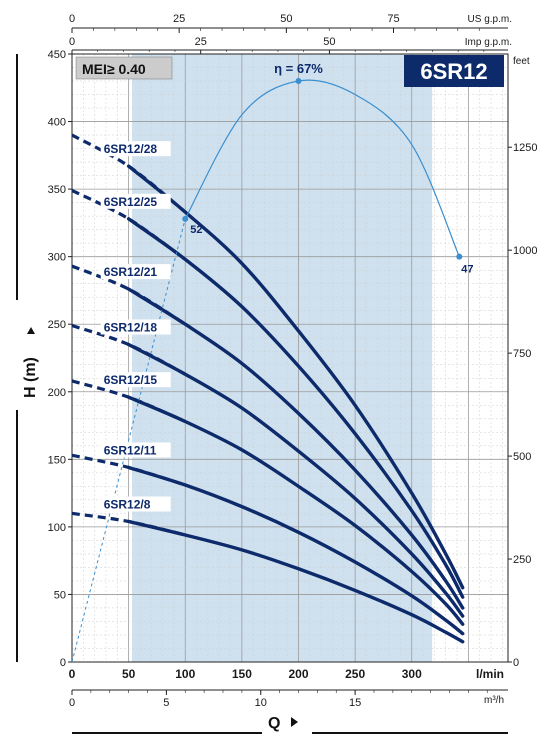  I want to click on feet-axis-ticks: 0 250 500 750 1000 1250, so click(522, 405).